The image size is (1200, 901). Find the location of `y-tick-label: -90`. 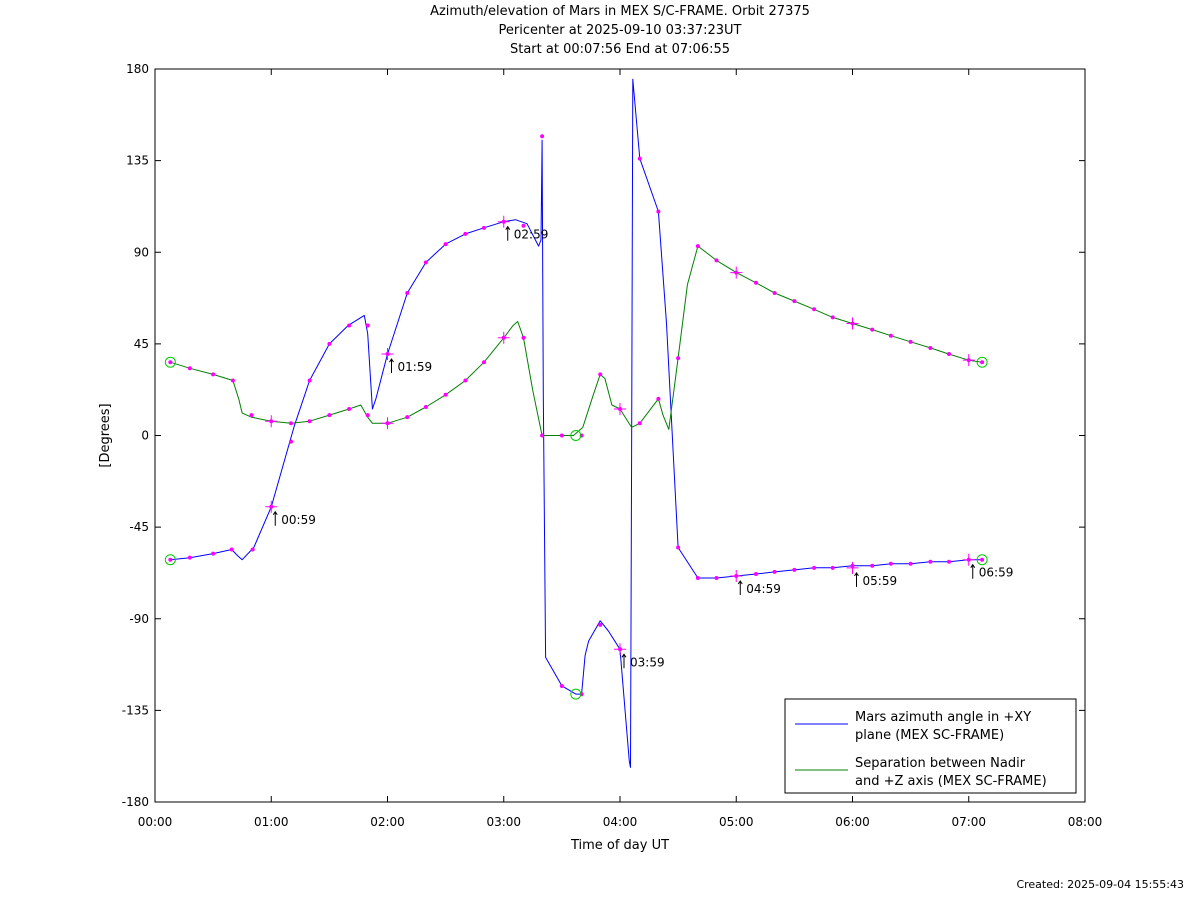

y-tick-label: -90 is located at coordinates (139, 619).